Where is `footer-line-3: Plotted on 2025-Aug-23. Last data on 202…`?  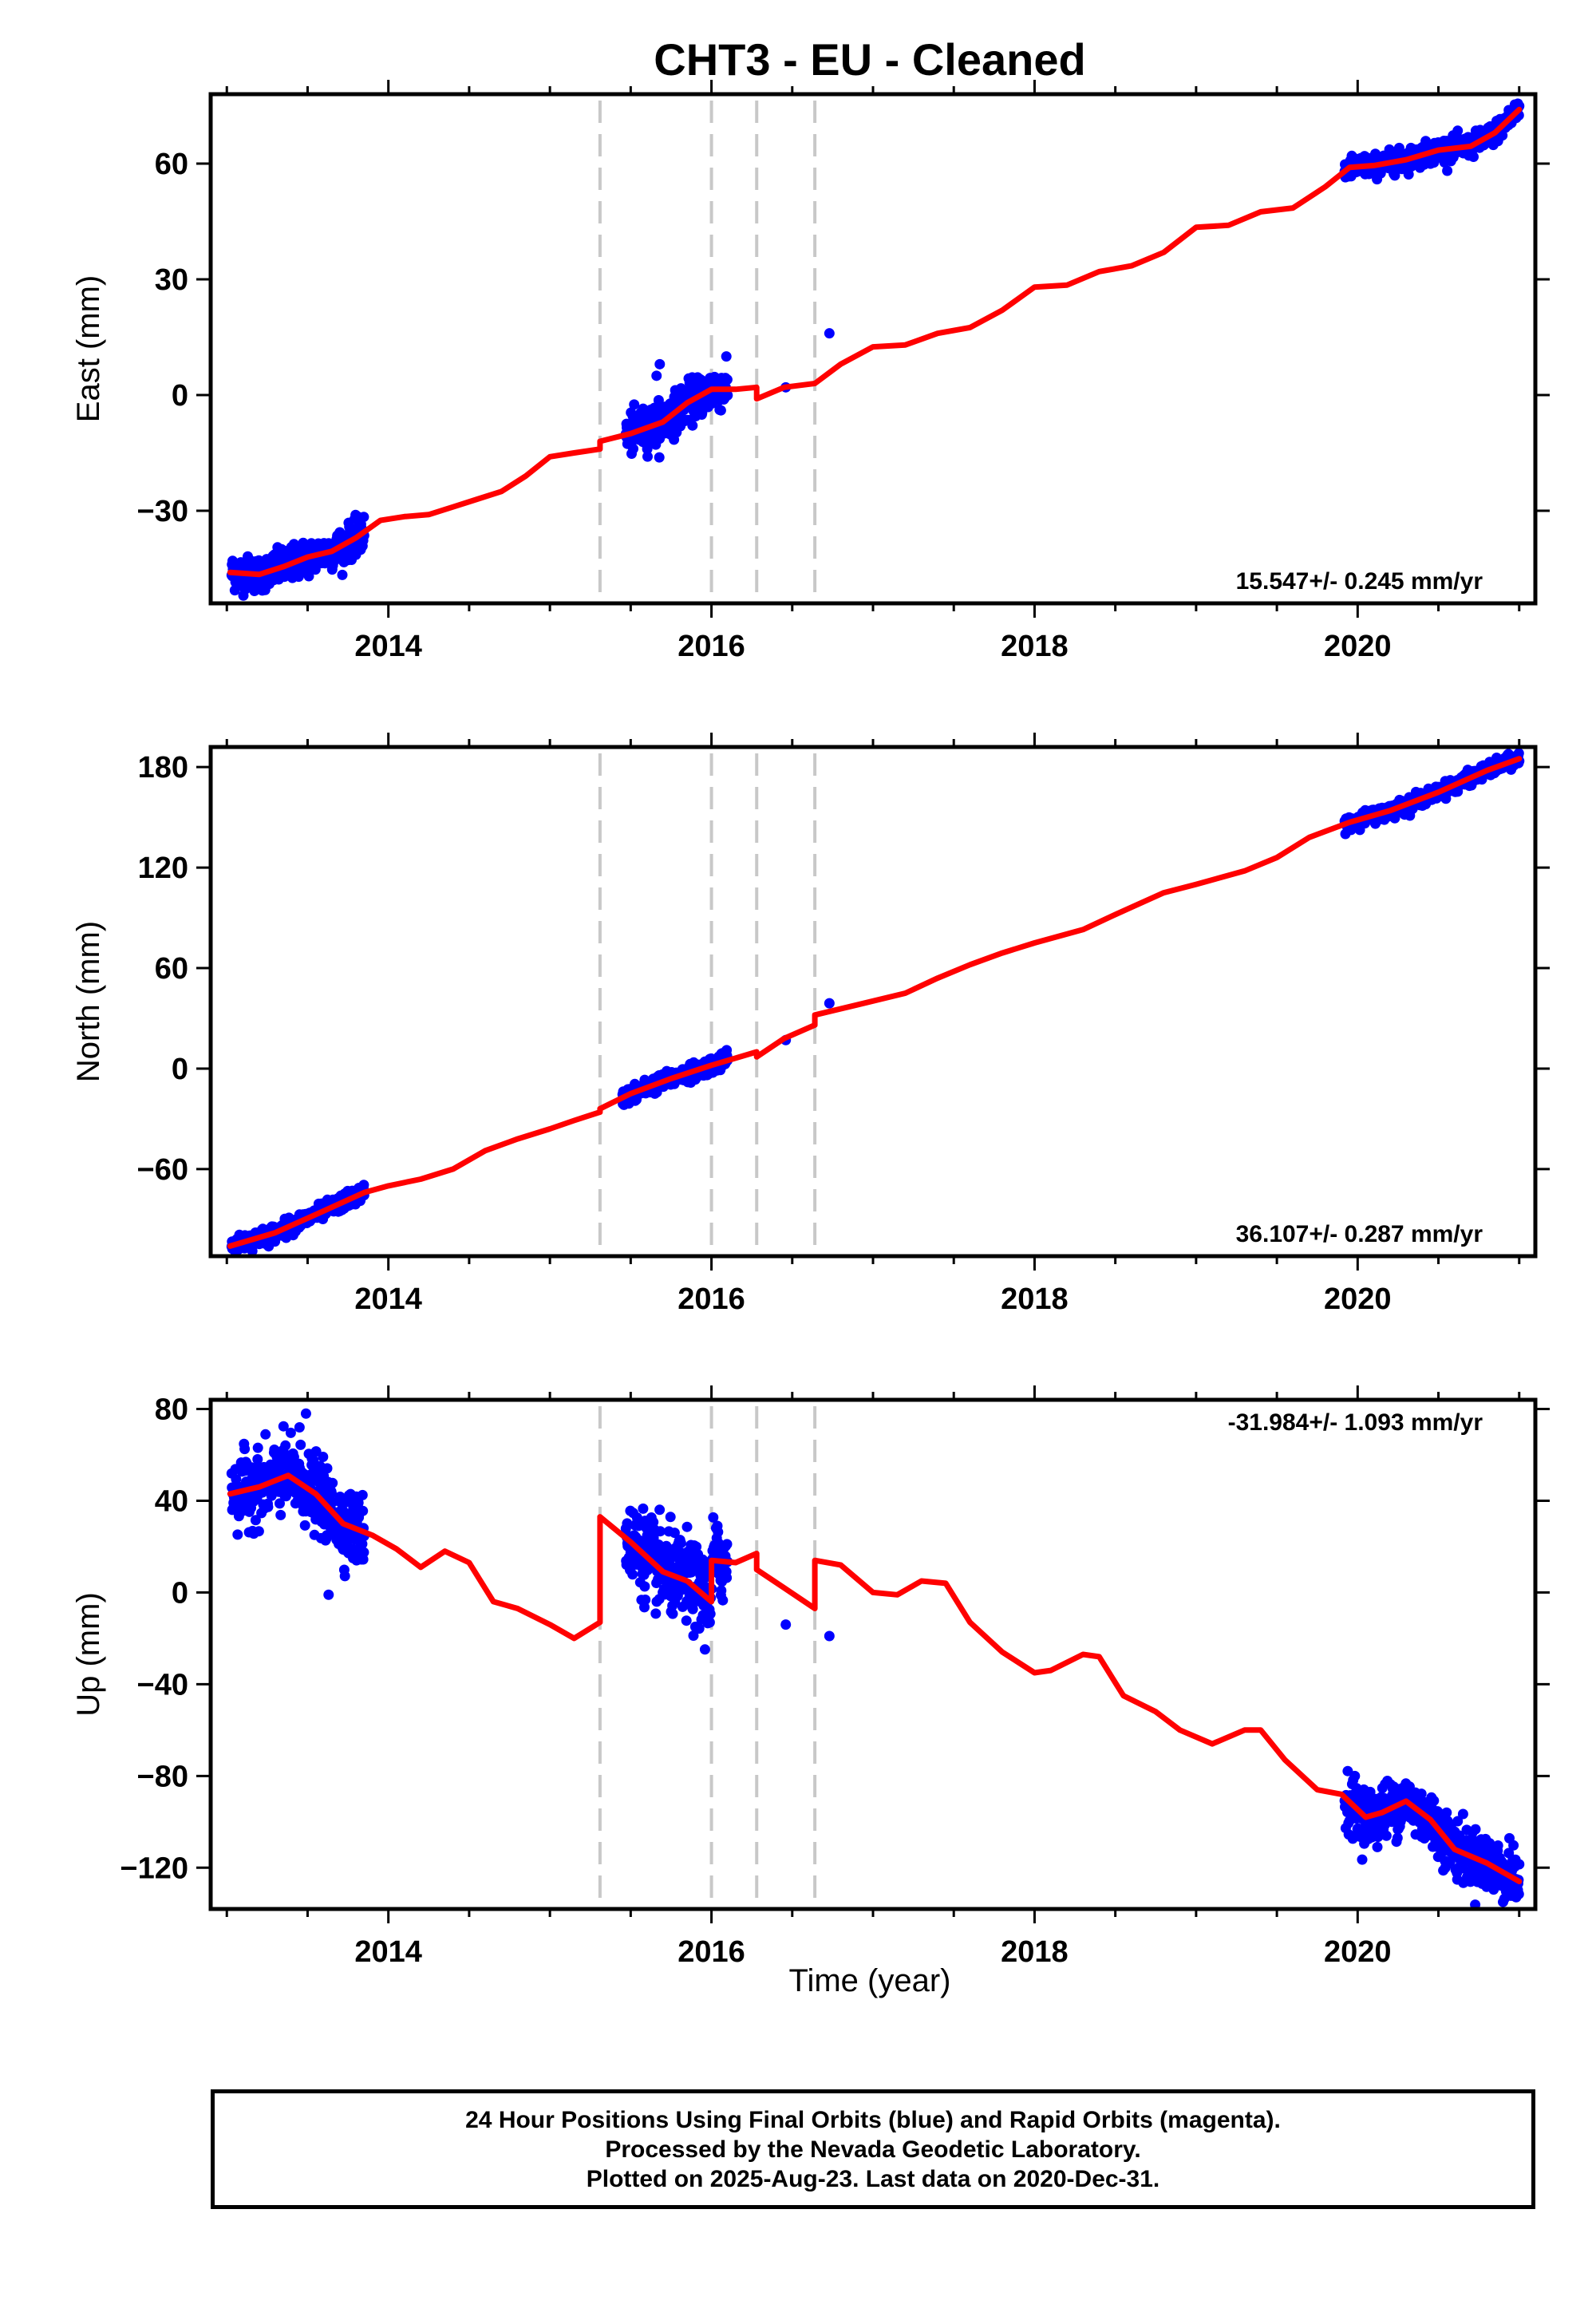 footer-line-3: Plotted on 2025-Aug-23. Last data on 202… is located at coordinates (873, 2178).